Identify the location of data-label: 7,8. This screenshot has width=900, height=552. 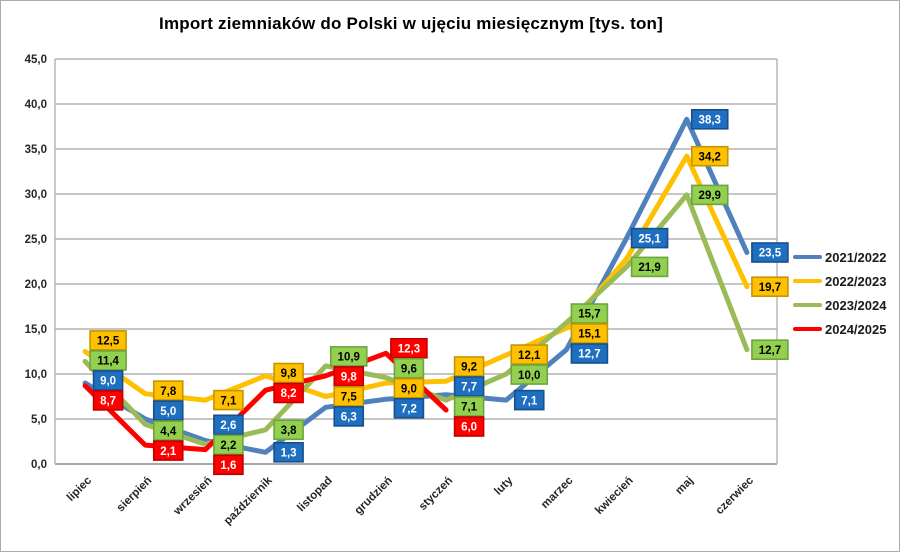
(168, 390).